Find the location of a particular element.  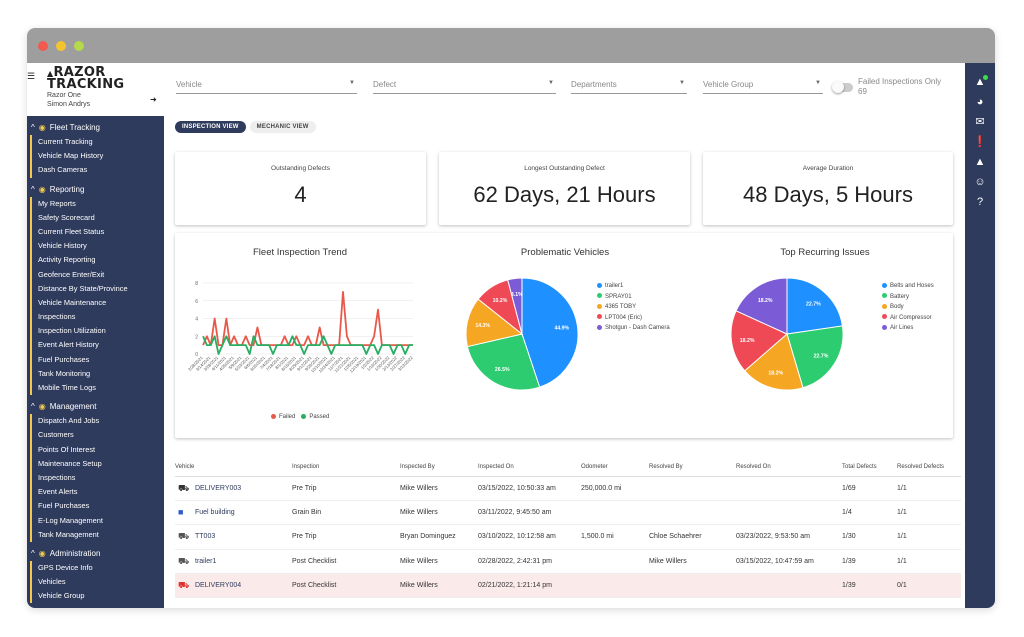

vehicle-filter: Vehicle ▼ is located at coordinates (266, 85).